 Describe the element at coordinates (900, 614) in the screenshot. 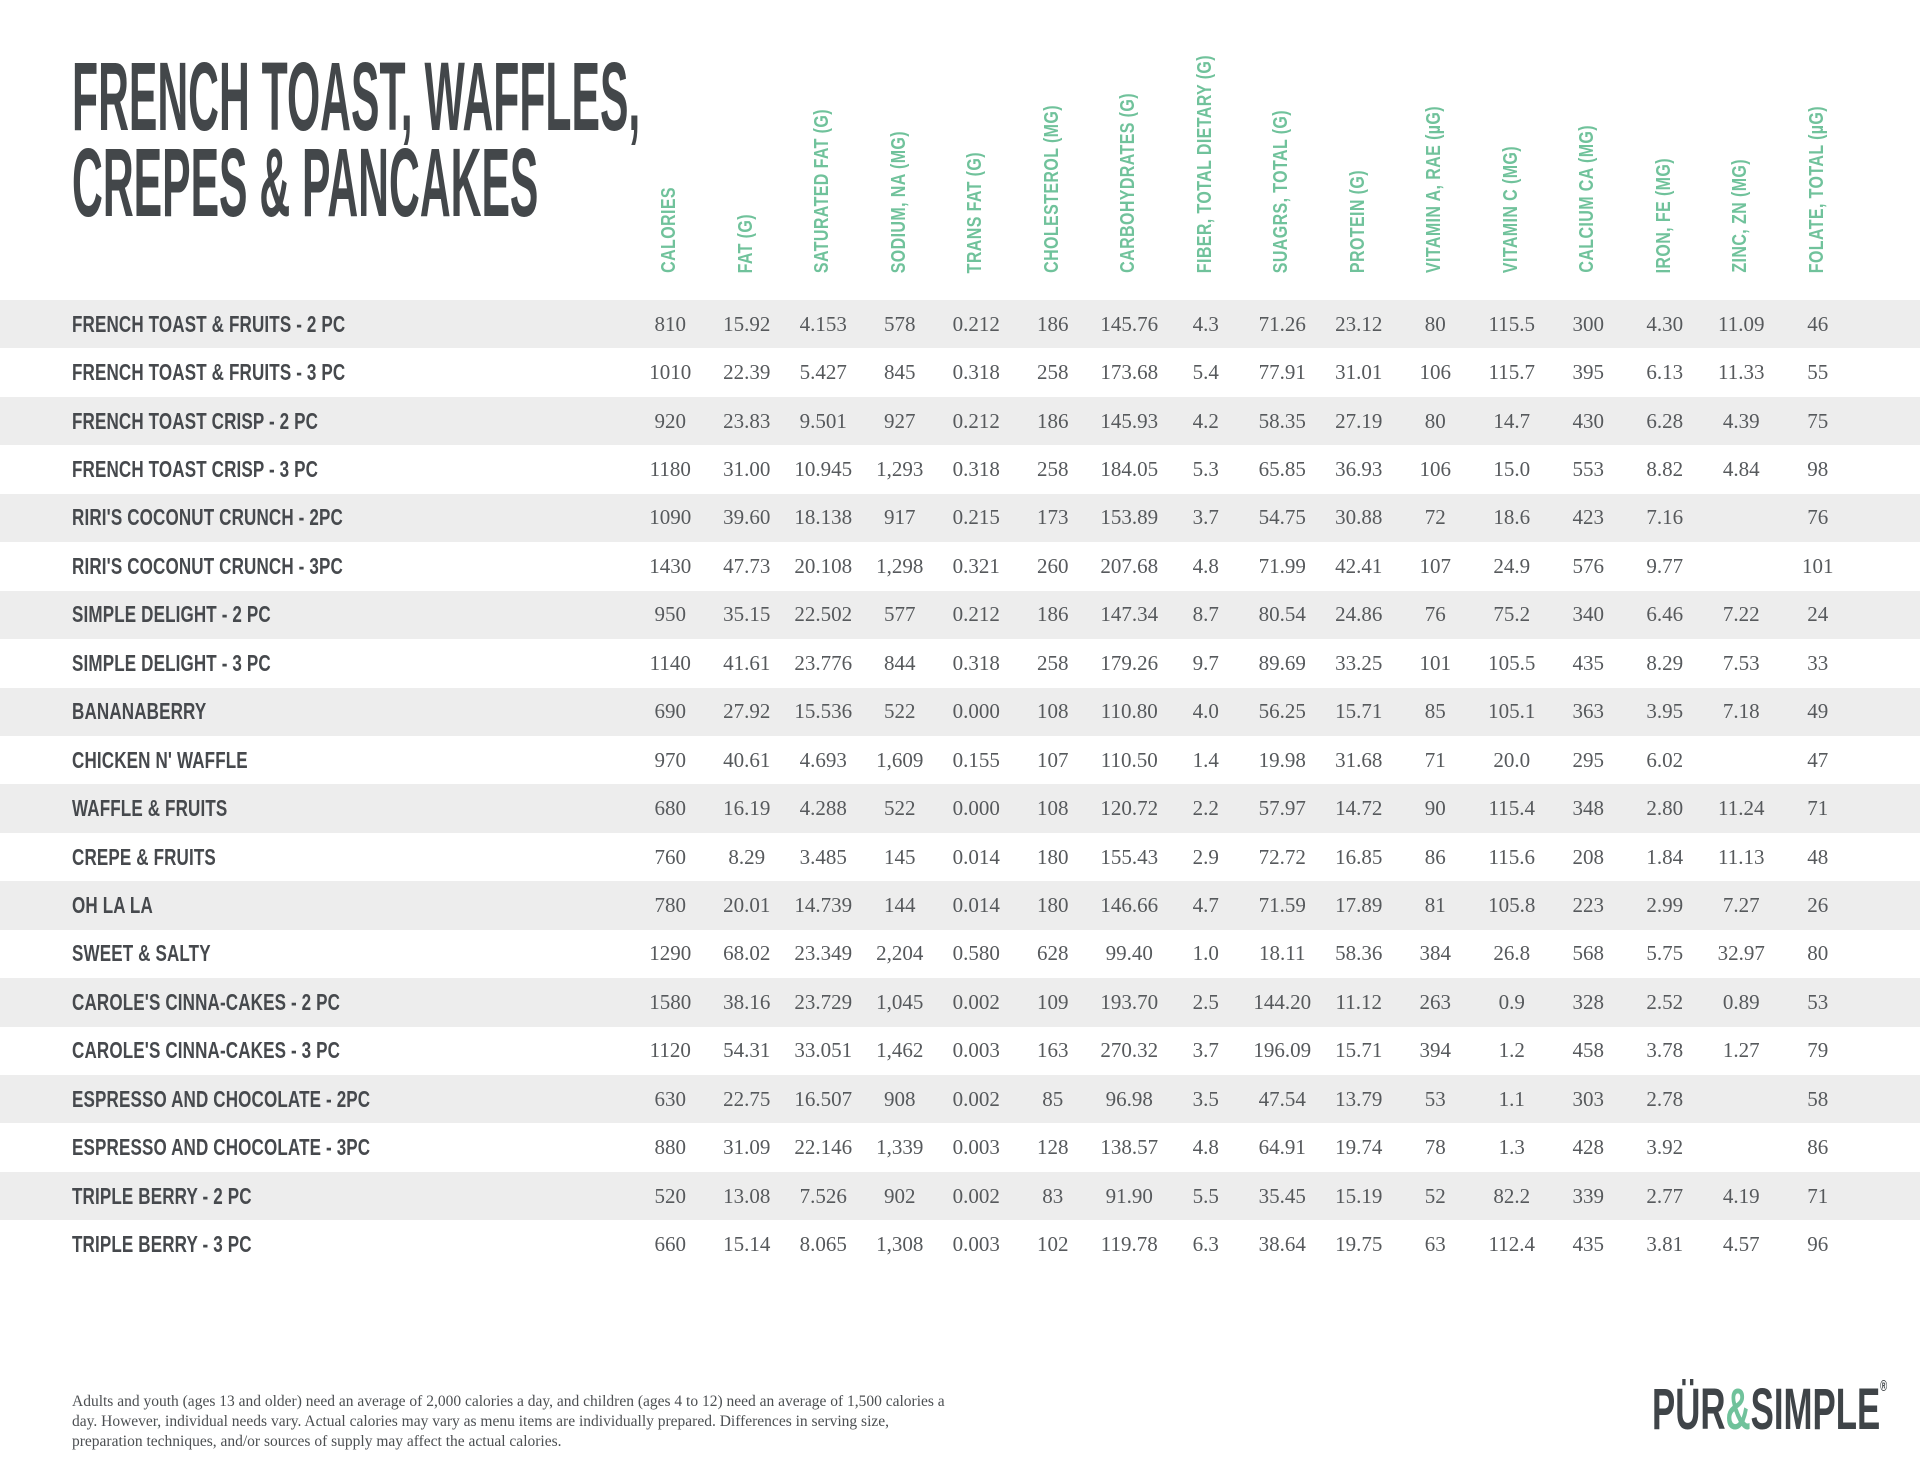

I see `value-cell-sodium-na-mg: 577` at that location.